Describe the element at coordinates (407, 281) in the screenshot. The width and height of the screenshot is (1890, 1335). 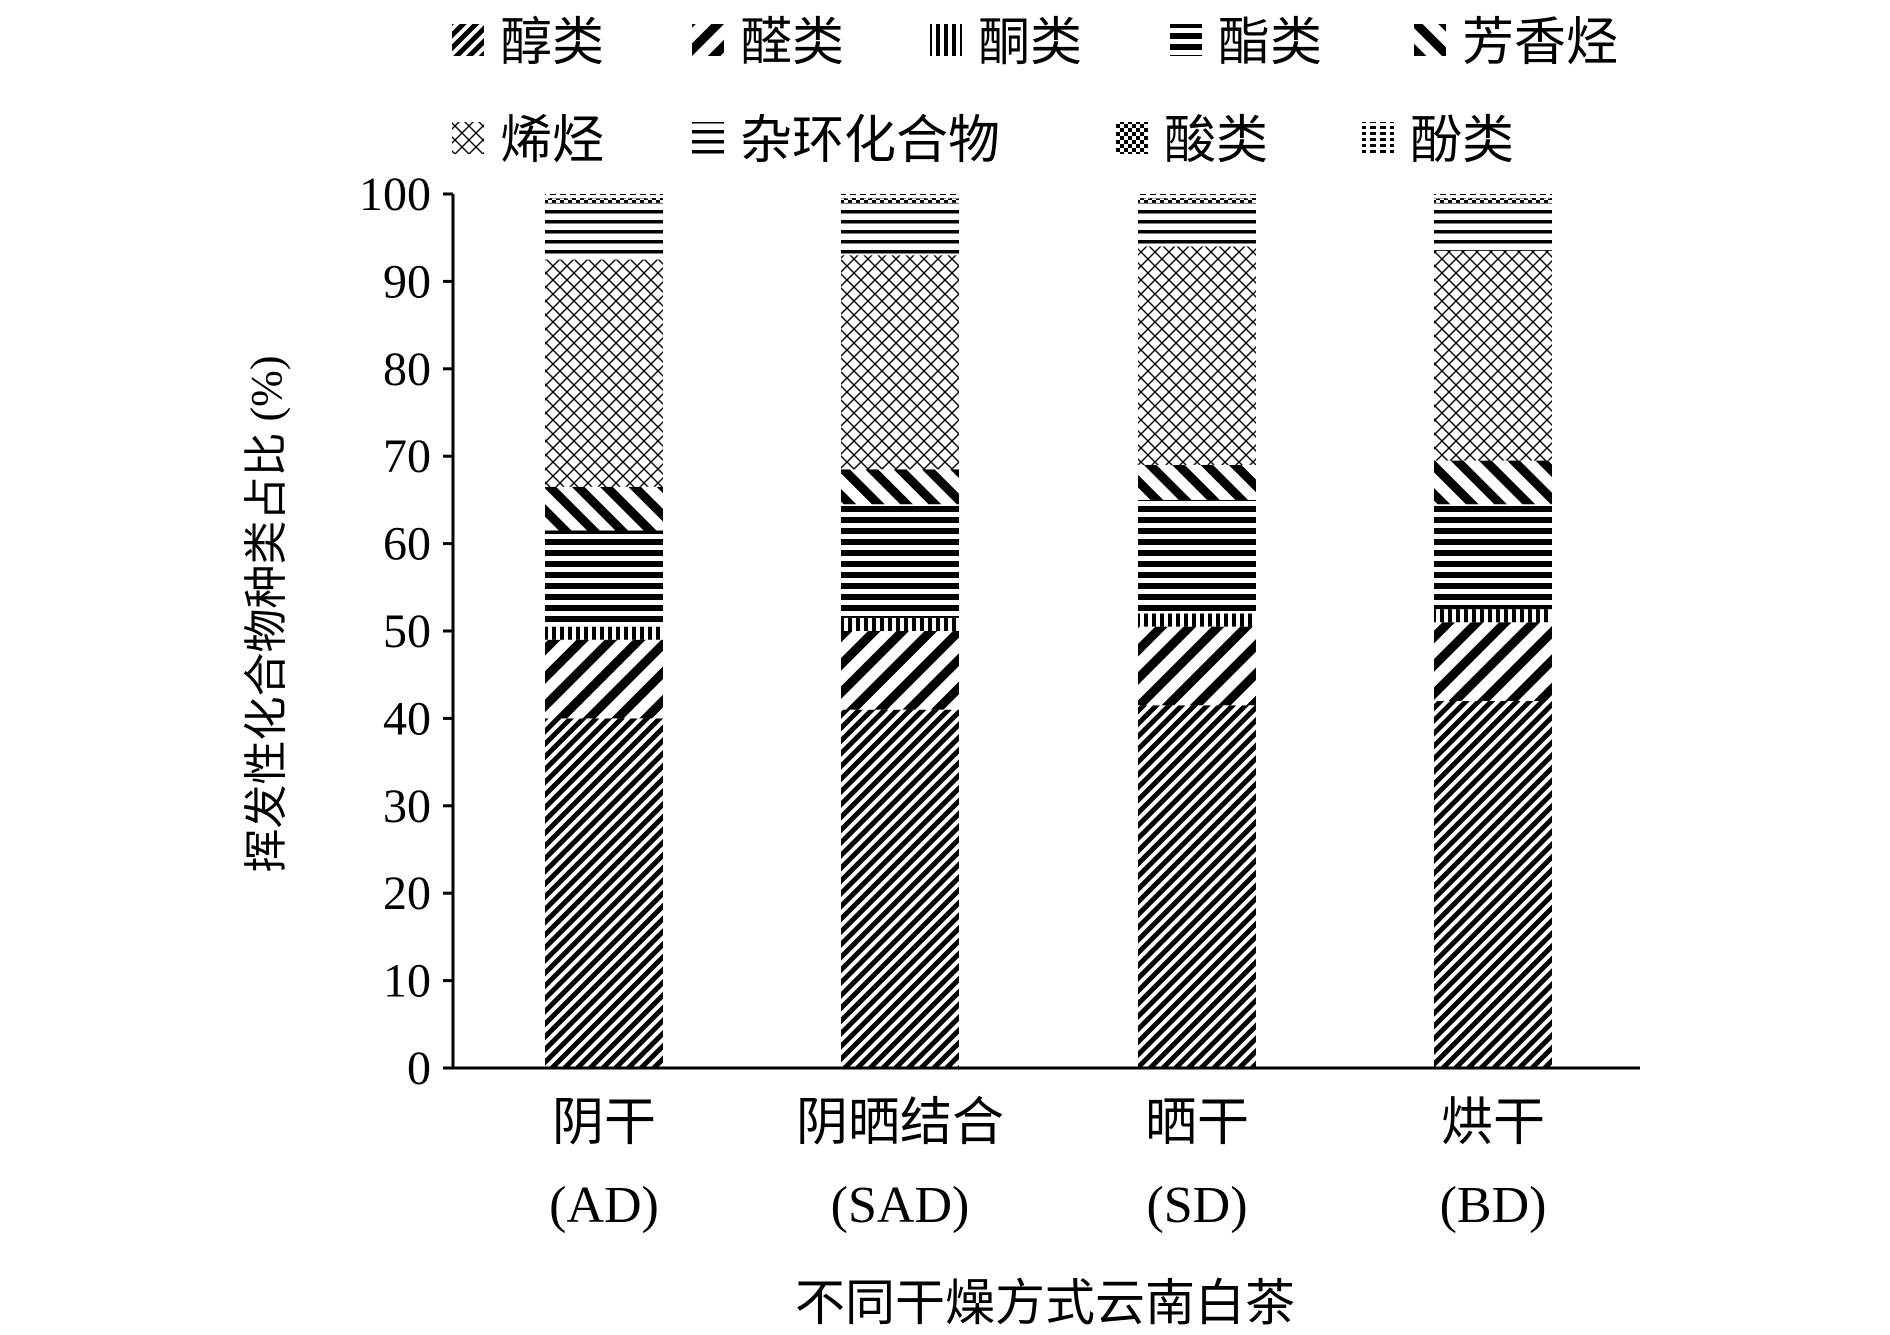
I see `y-tick-label: 90` at that location.